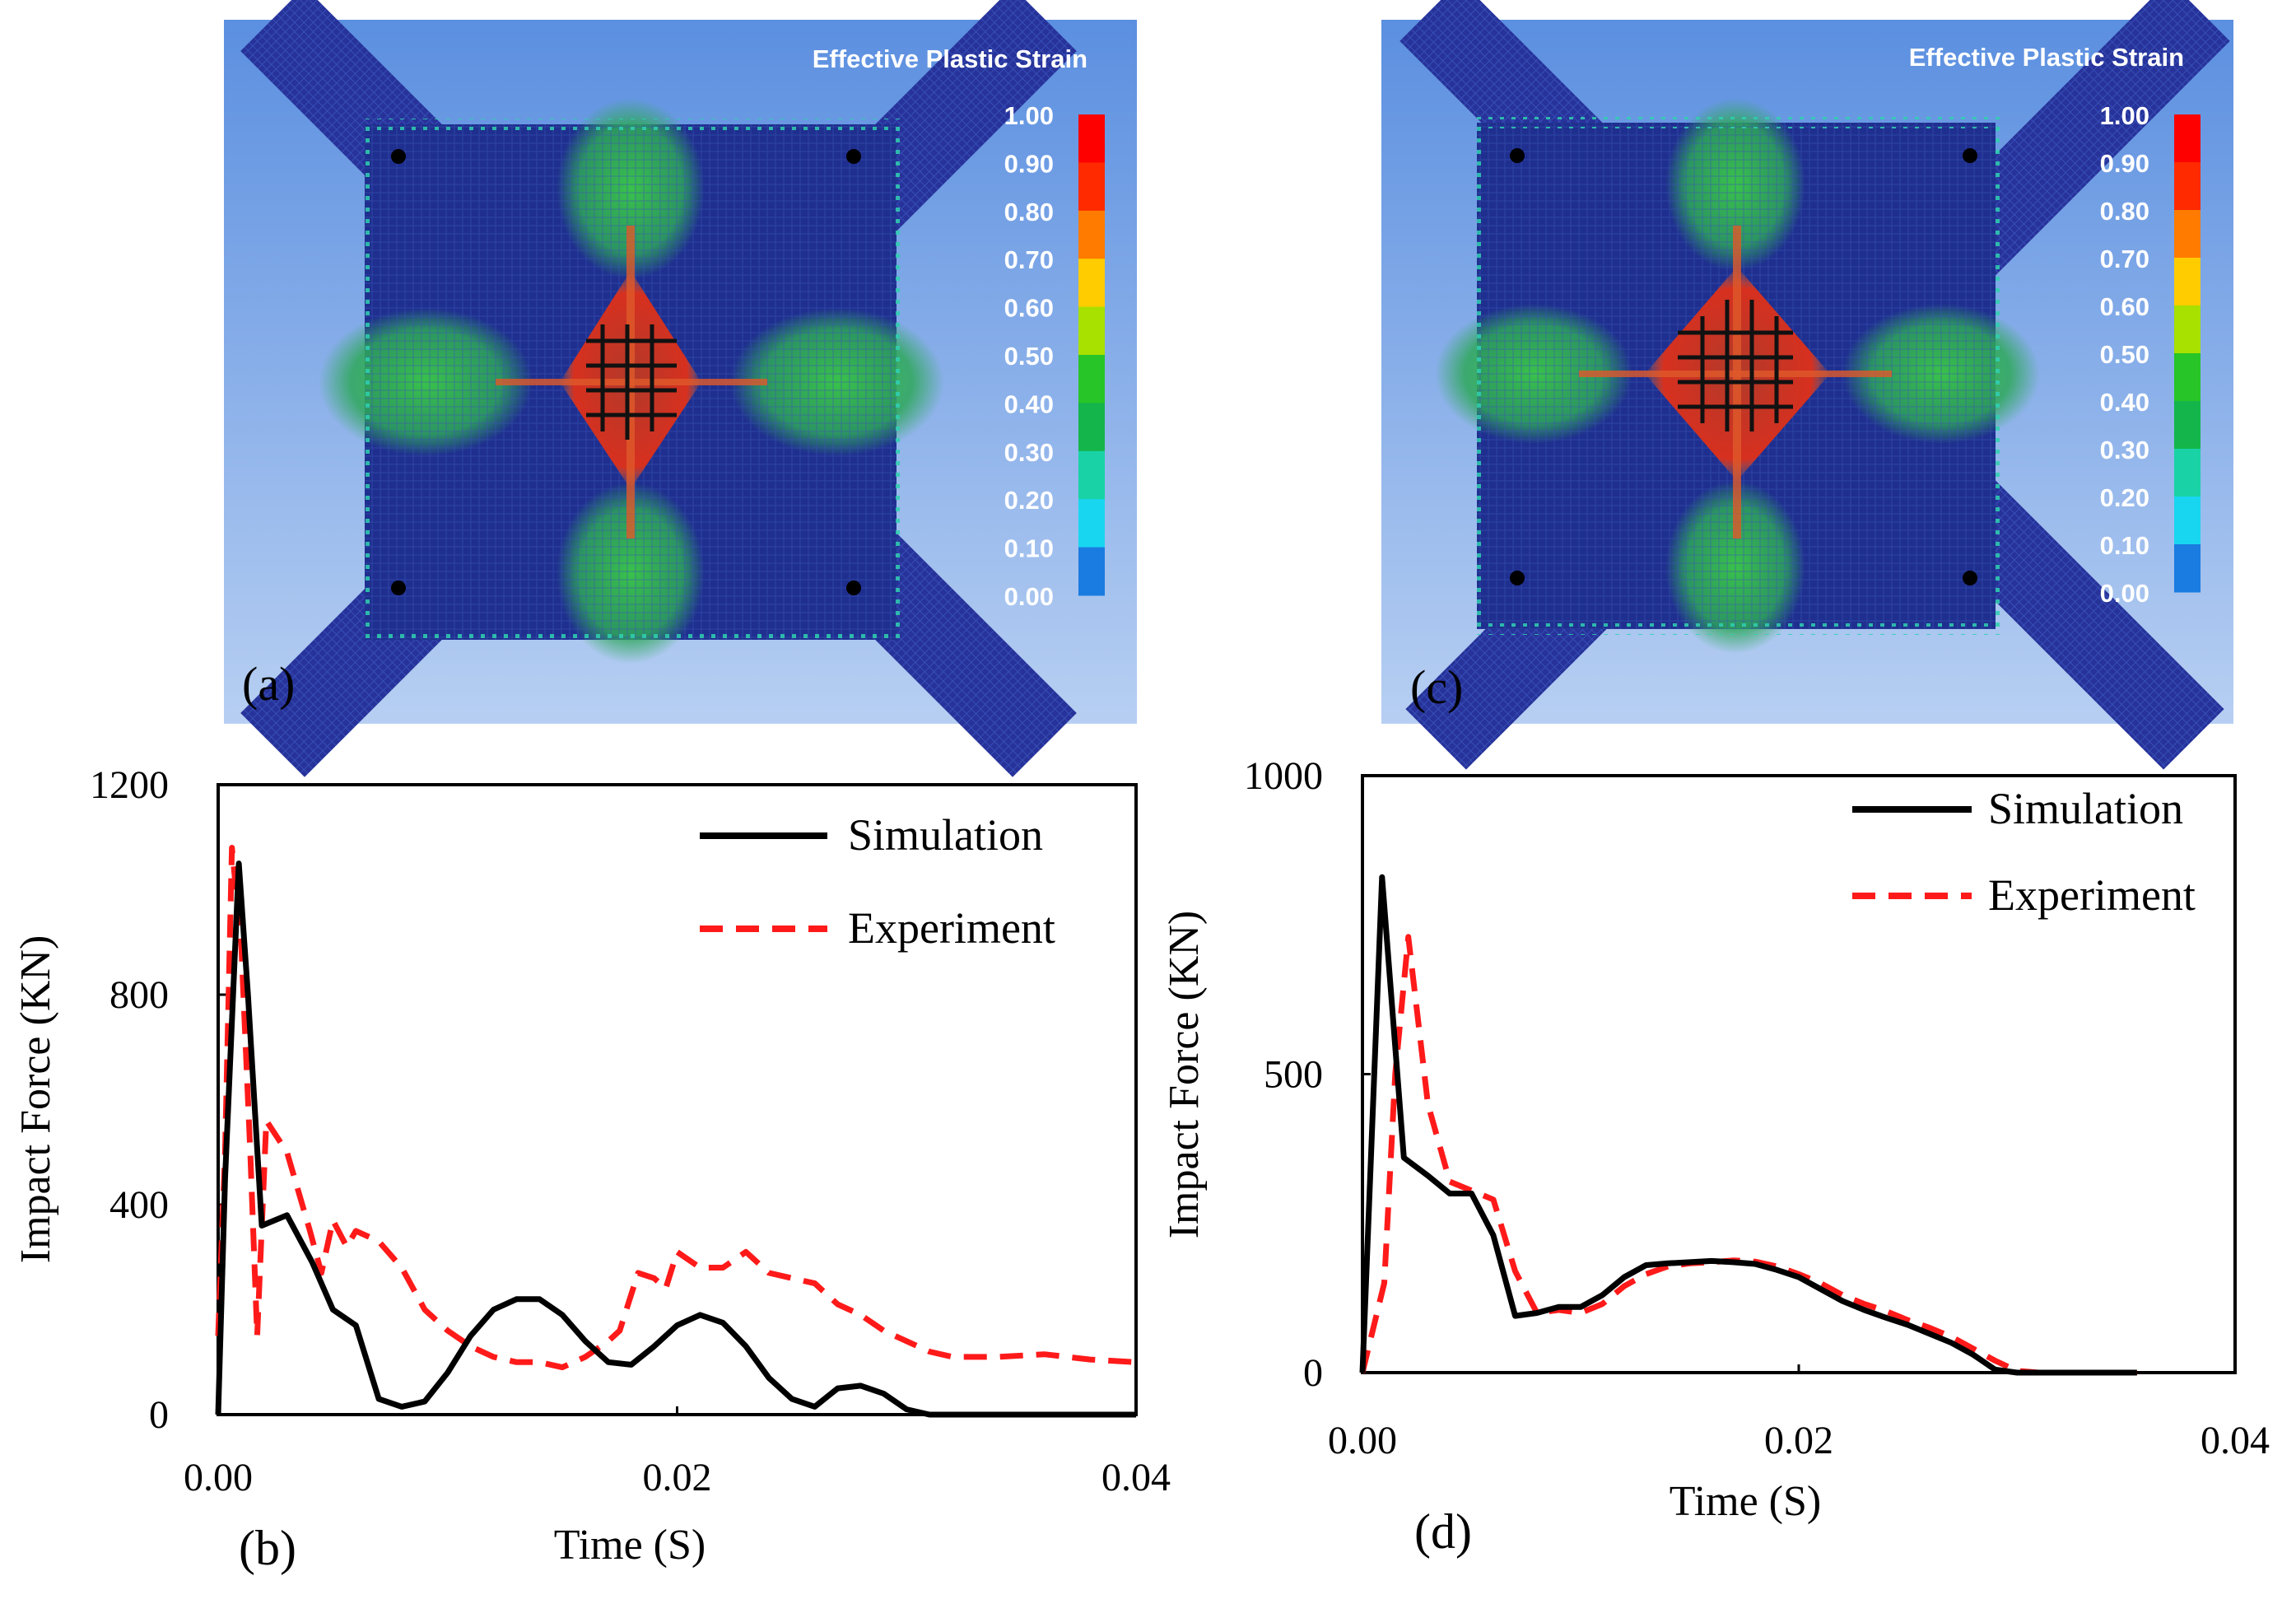  What do you see at coordinates (139, 995) in the screenshot?
I see `y-tick-label: 800` at bounding box center [139, 995].